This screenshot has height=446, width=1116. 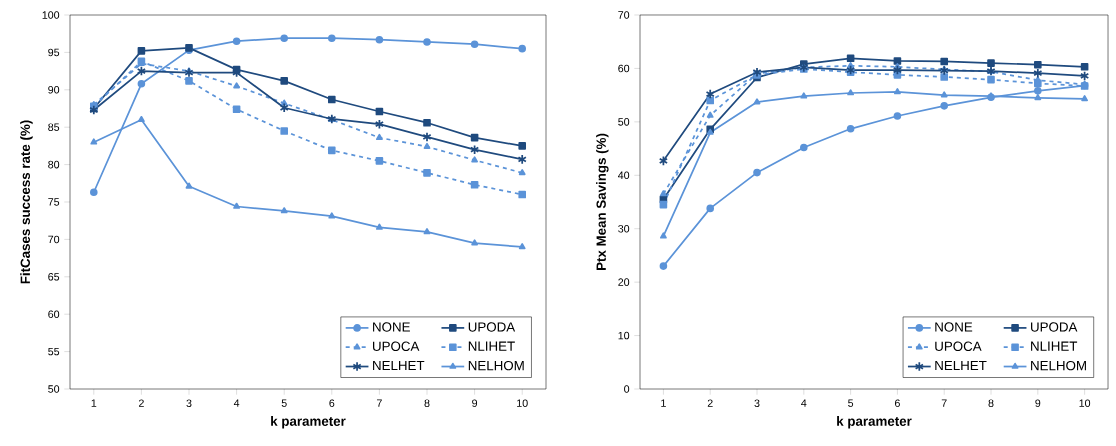 What do you see at coordinates (54, 351) in the screenshot?
I see `y-tick-label: 55` at bounding box center [54, 351].